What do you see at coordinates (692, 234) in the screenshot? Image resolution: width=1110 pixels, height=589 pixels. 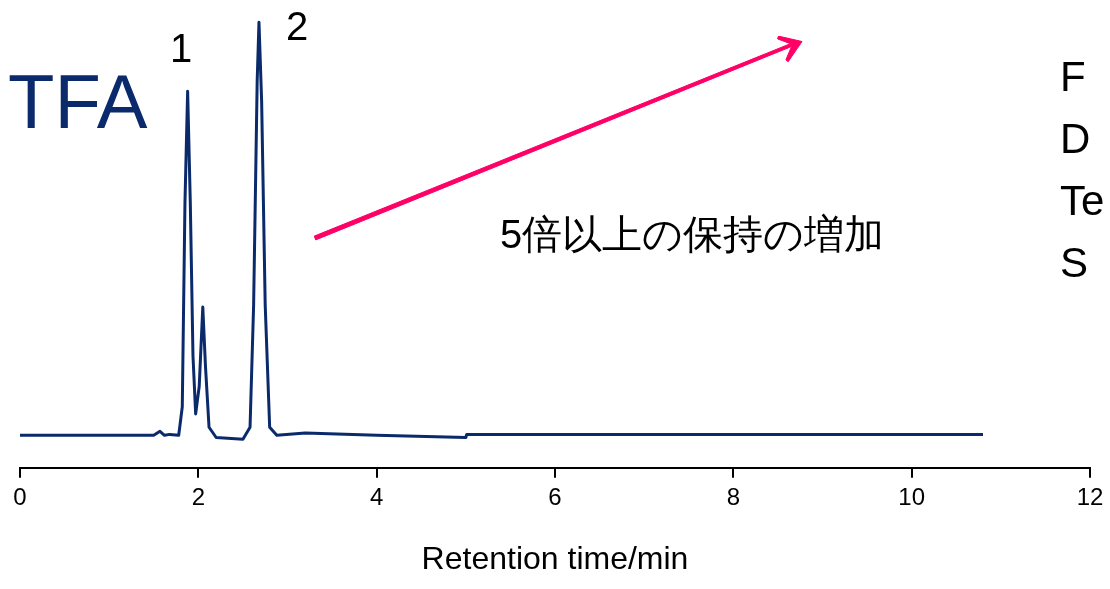 I see `annotation: 5倍以上の保持の増加` at bounding box center [692, 234].